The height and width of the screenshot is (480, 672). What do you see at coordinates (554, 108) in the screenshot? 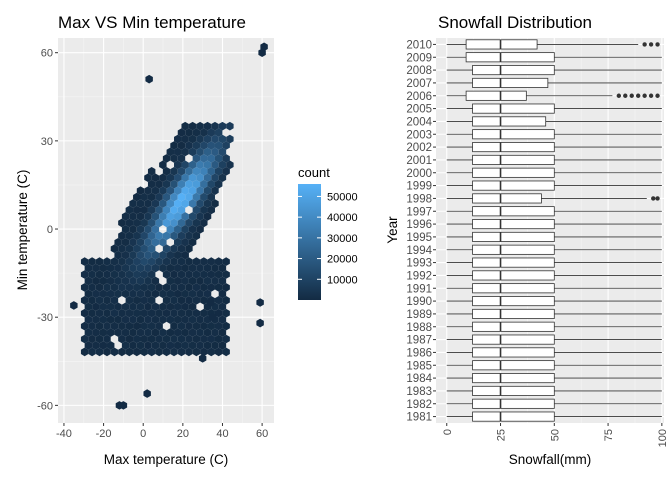
I see `boxplot-2005` at bounding box center [554, 108].